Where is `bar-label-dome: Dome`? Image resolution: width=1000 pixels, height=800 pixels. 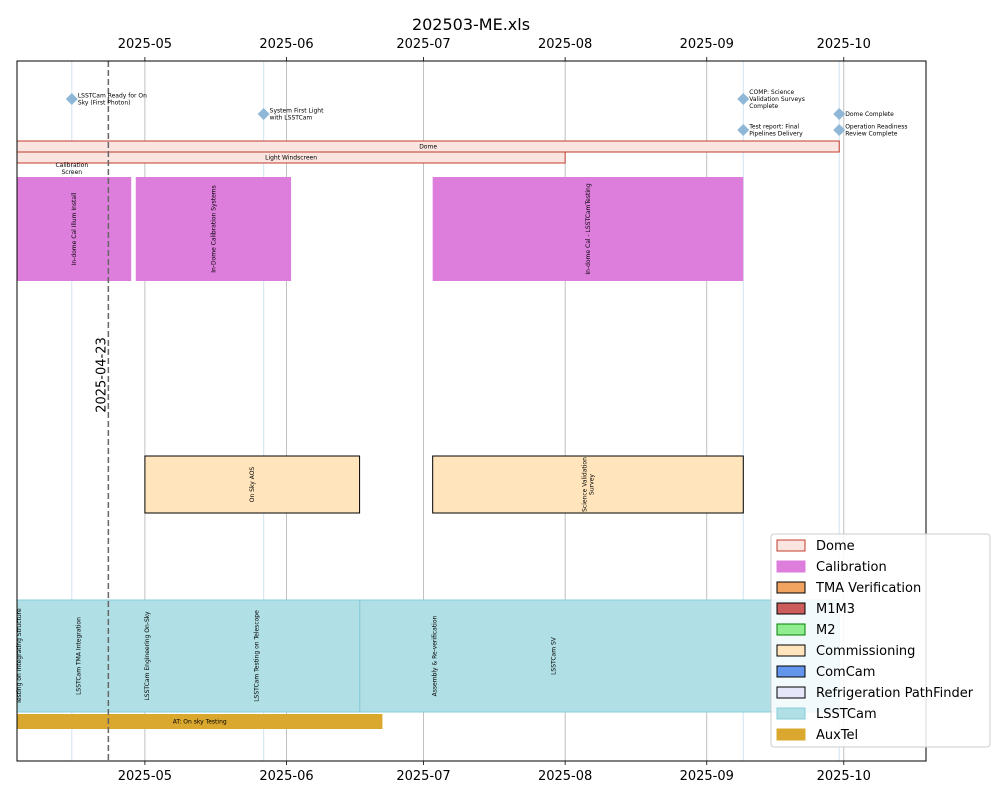
bar-label-dome: Dome is located at coordinates (428, 147).